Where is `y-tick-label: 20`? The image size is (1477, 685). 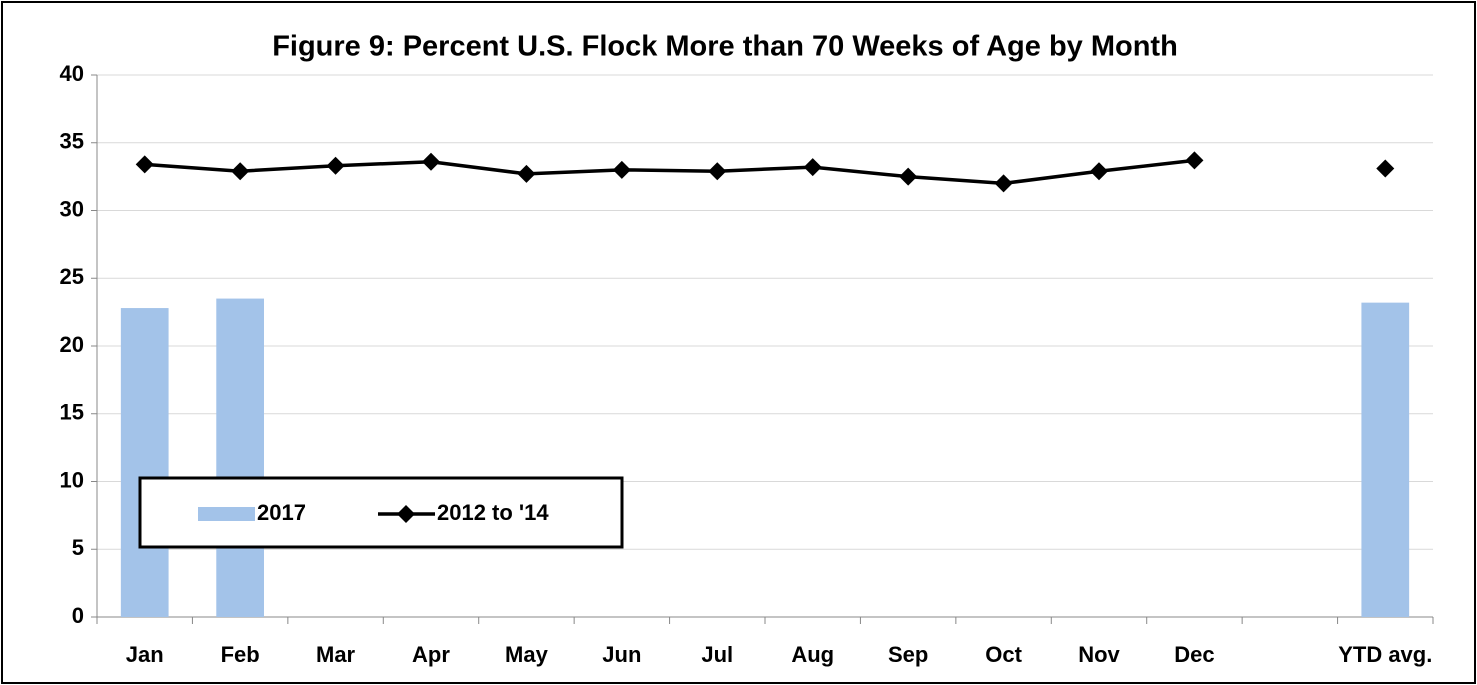 y-tick-label: 20 is located at coordinates (72, 344).